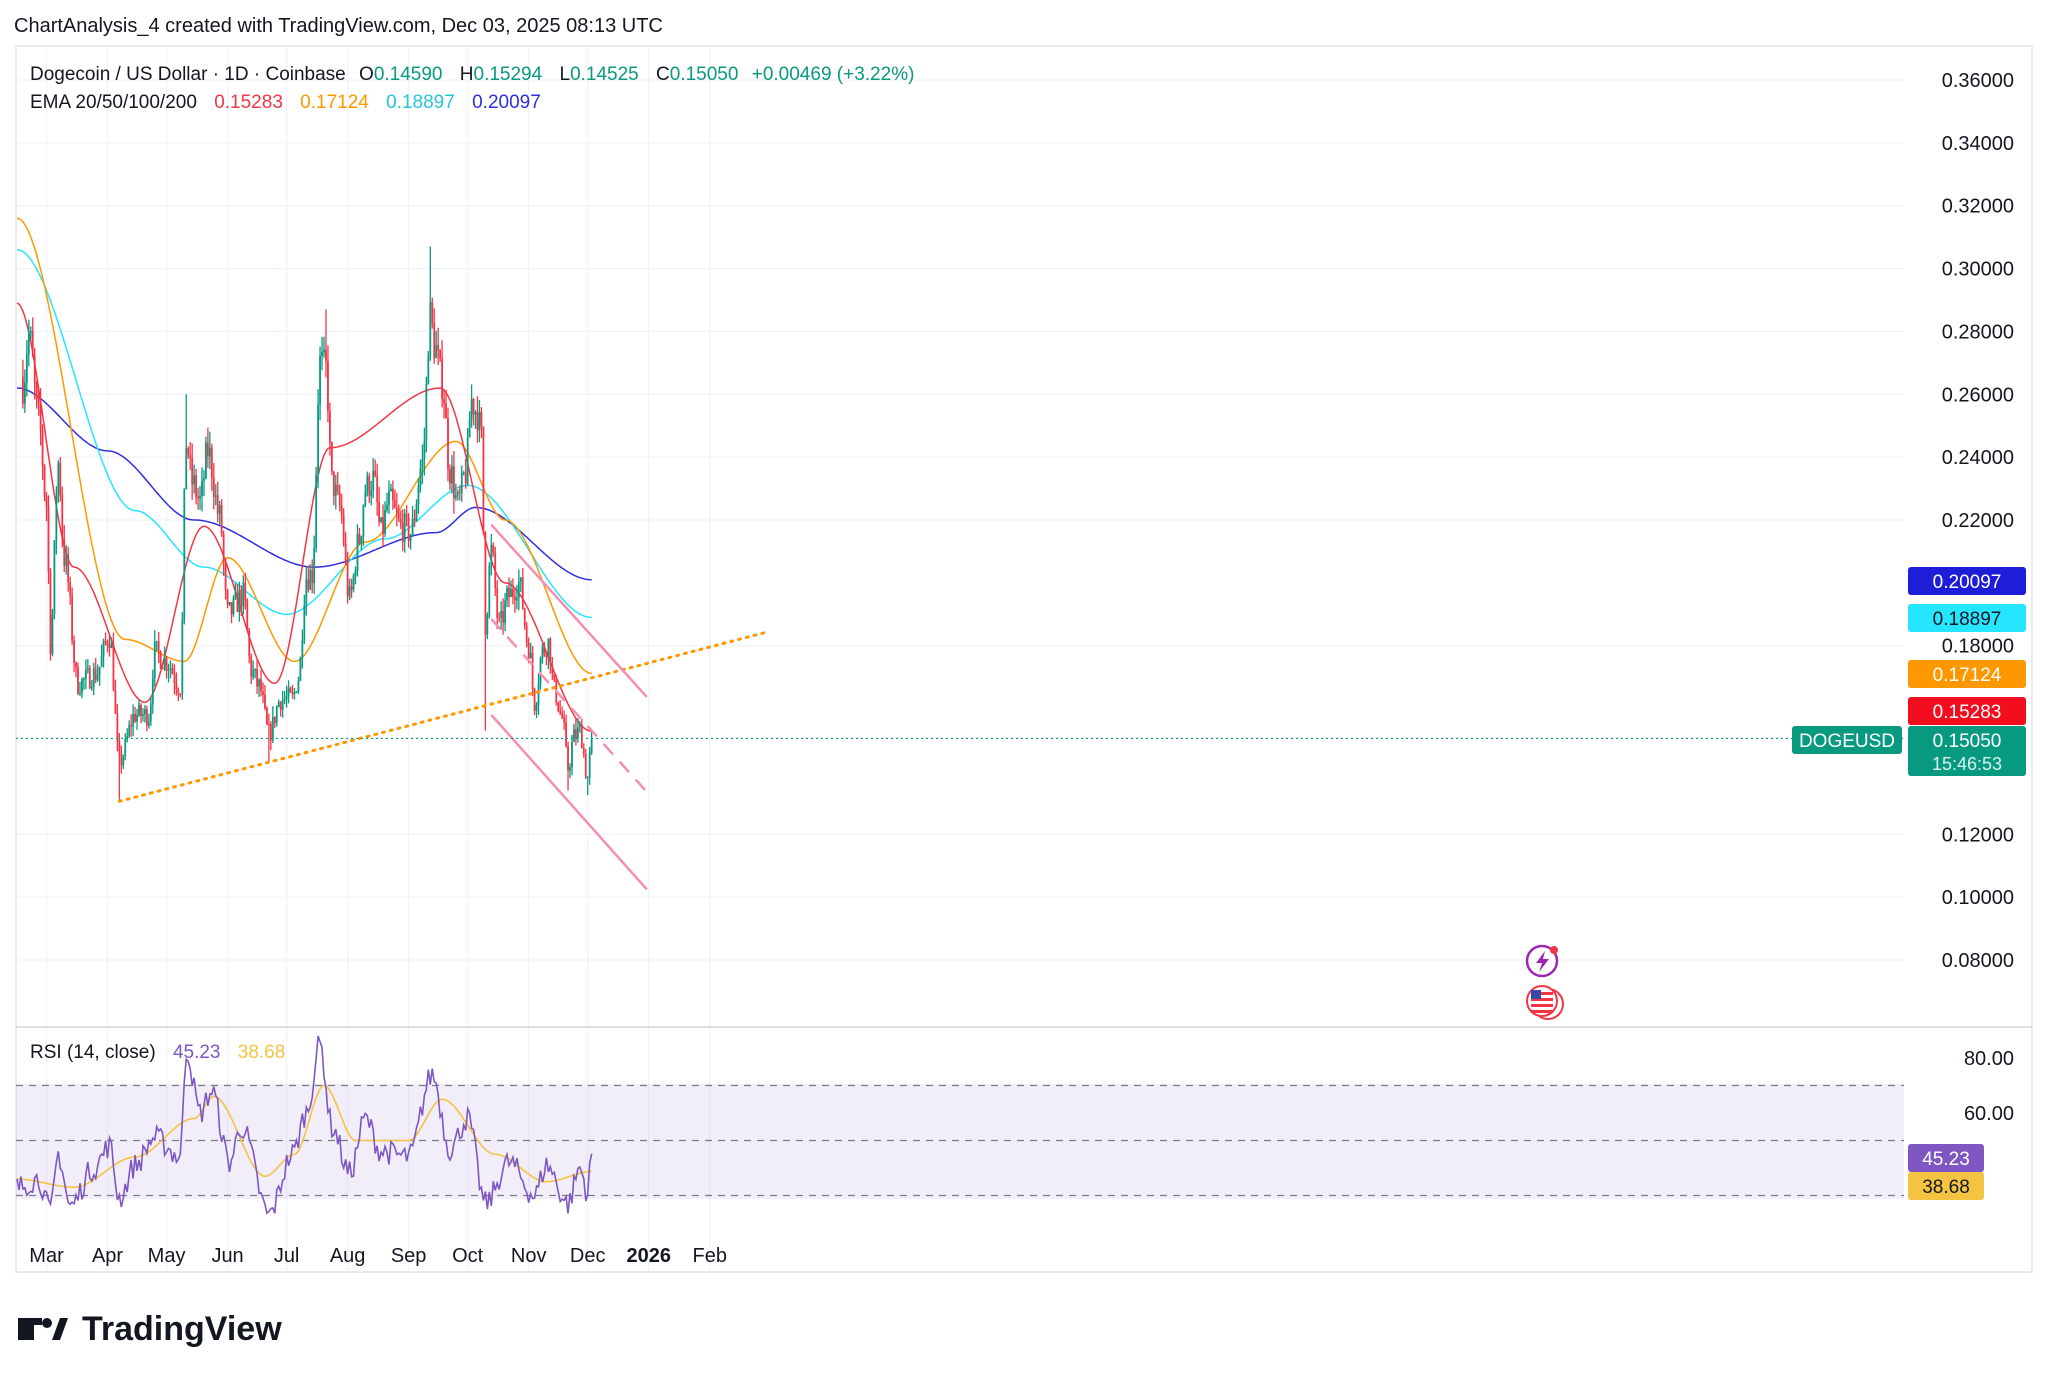 This screenshot has height=1375, width=2048. I want to click on us-flag-event-icon, so click(1545, 1002).